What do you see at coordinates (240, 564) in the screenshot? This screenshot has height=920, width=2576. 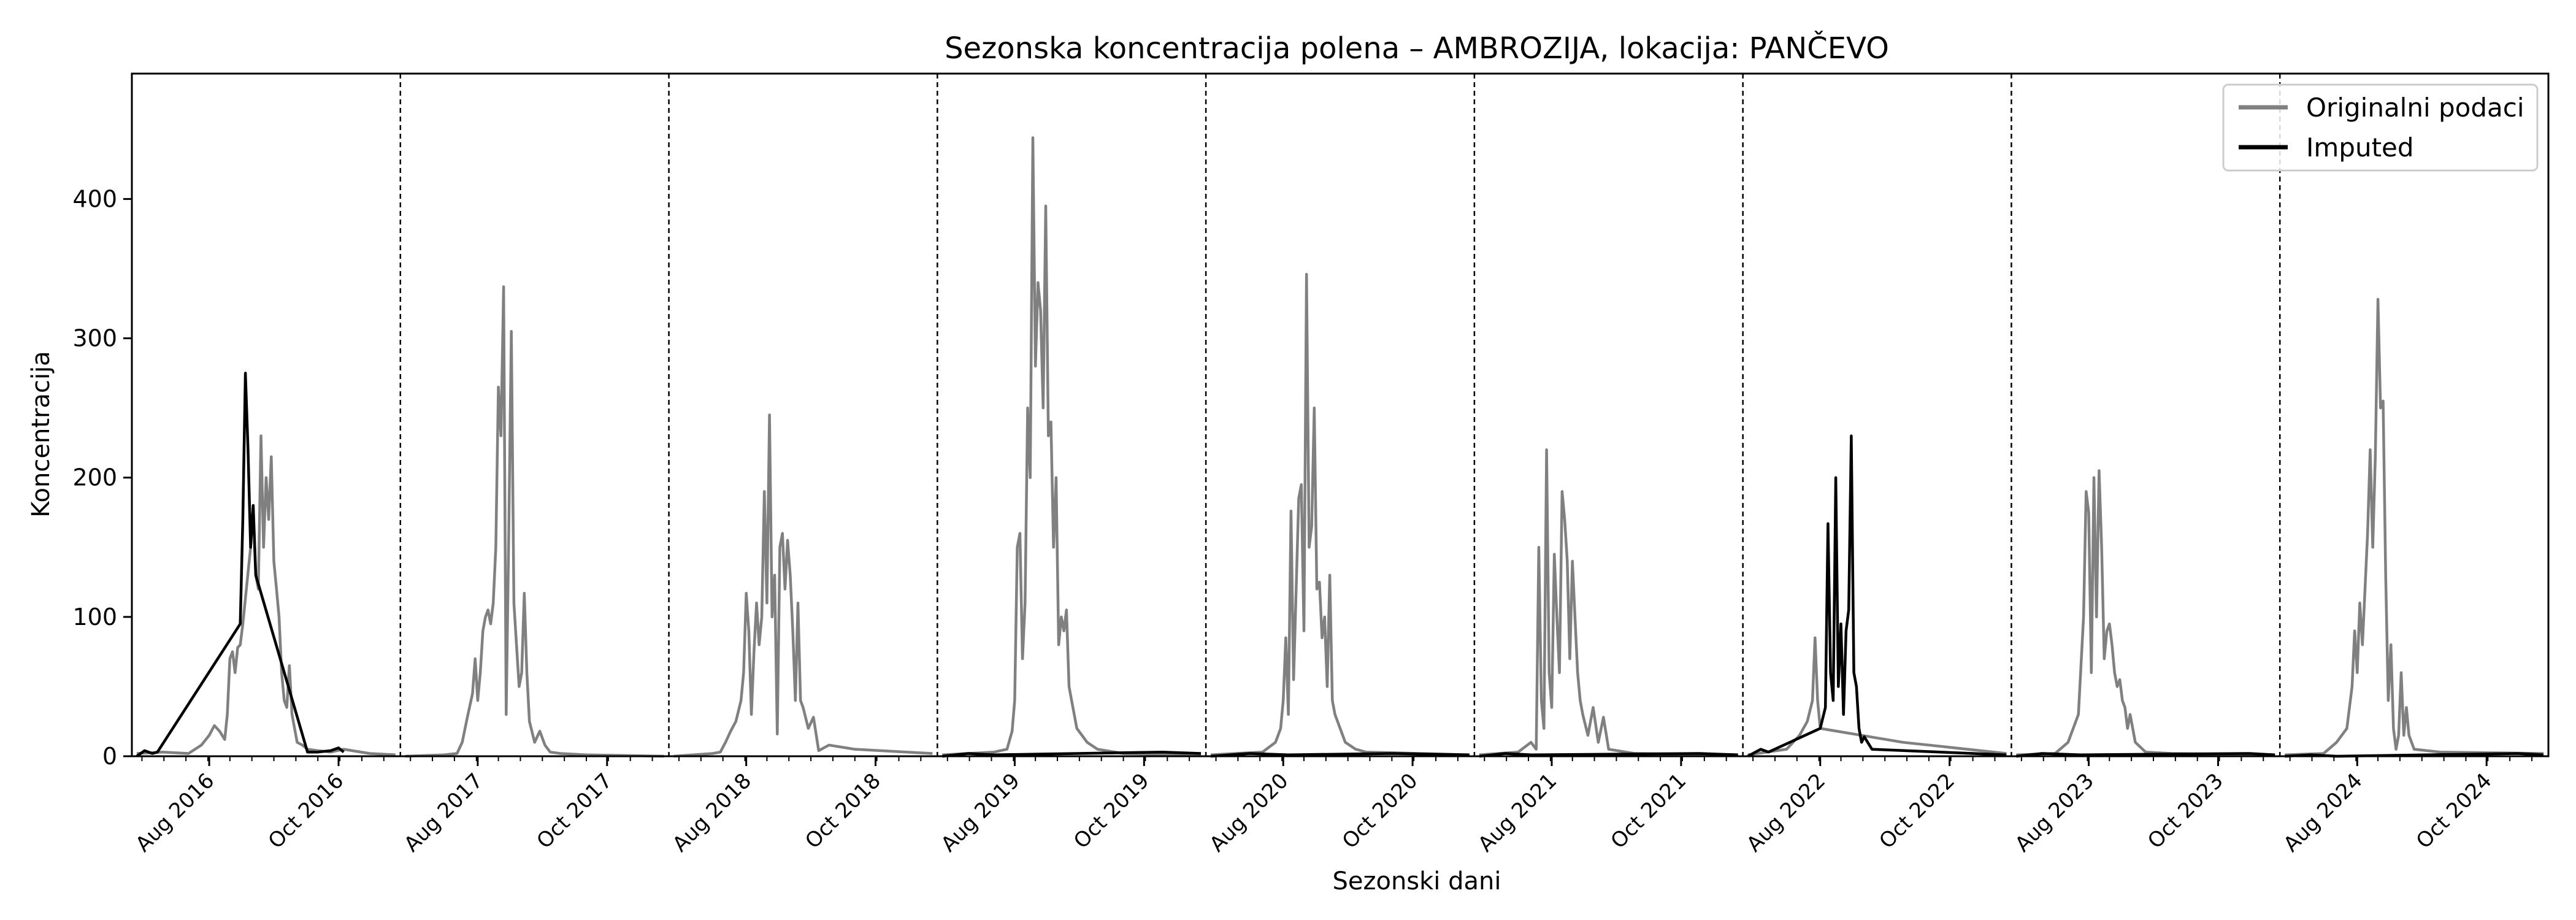 I see `series-imputed-2016` at bounding box center [240, 564].